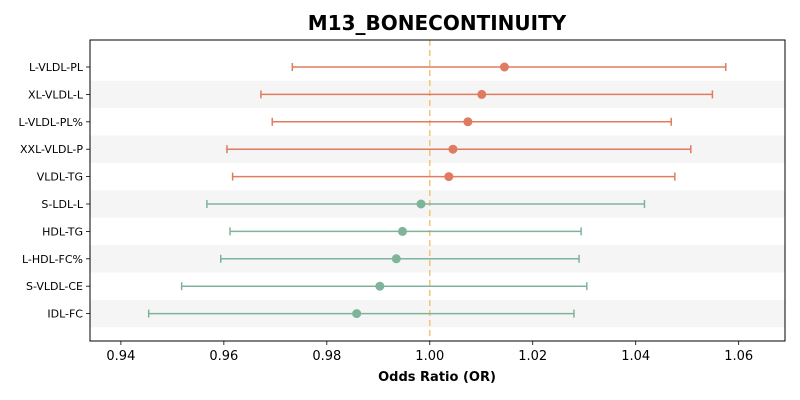 The width and height of the screenshot is (800, 400). I want to click on x-tick-label: 1.00, so click(429, 356).